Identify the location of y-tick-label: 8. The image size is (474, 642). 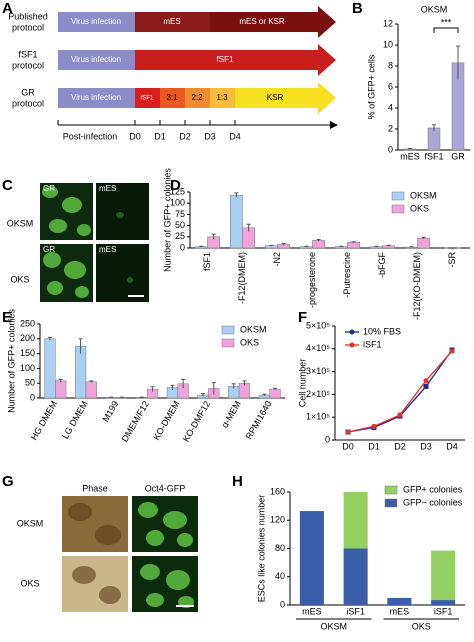
(390, 65).